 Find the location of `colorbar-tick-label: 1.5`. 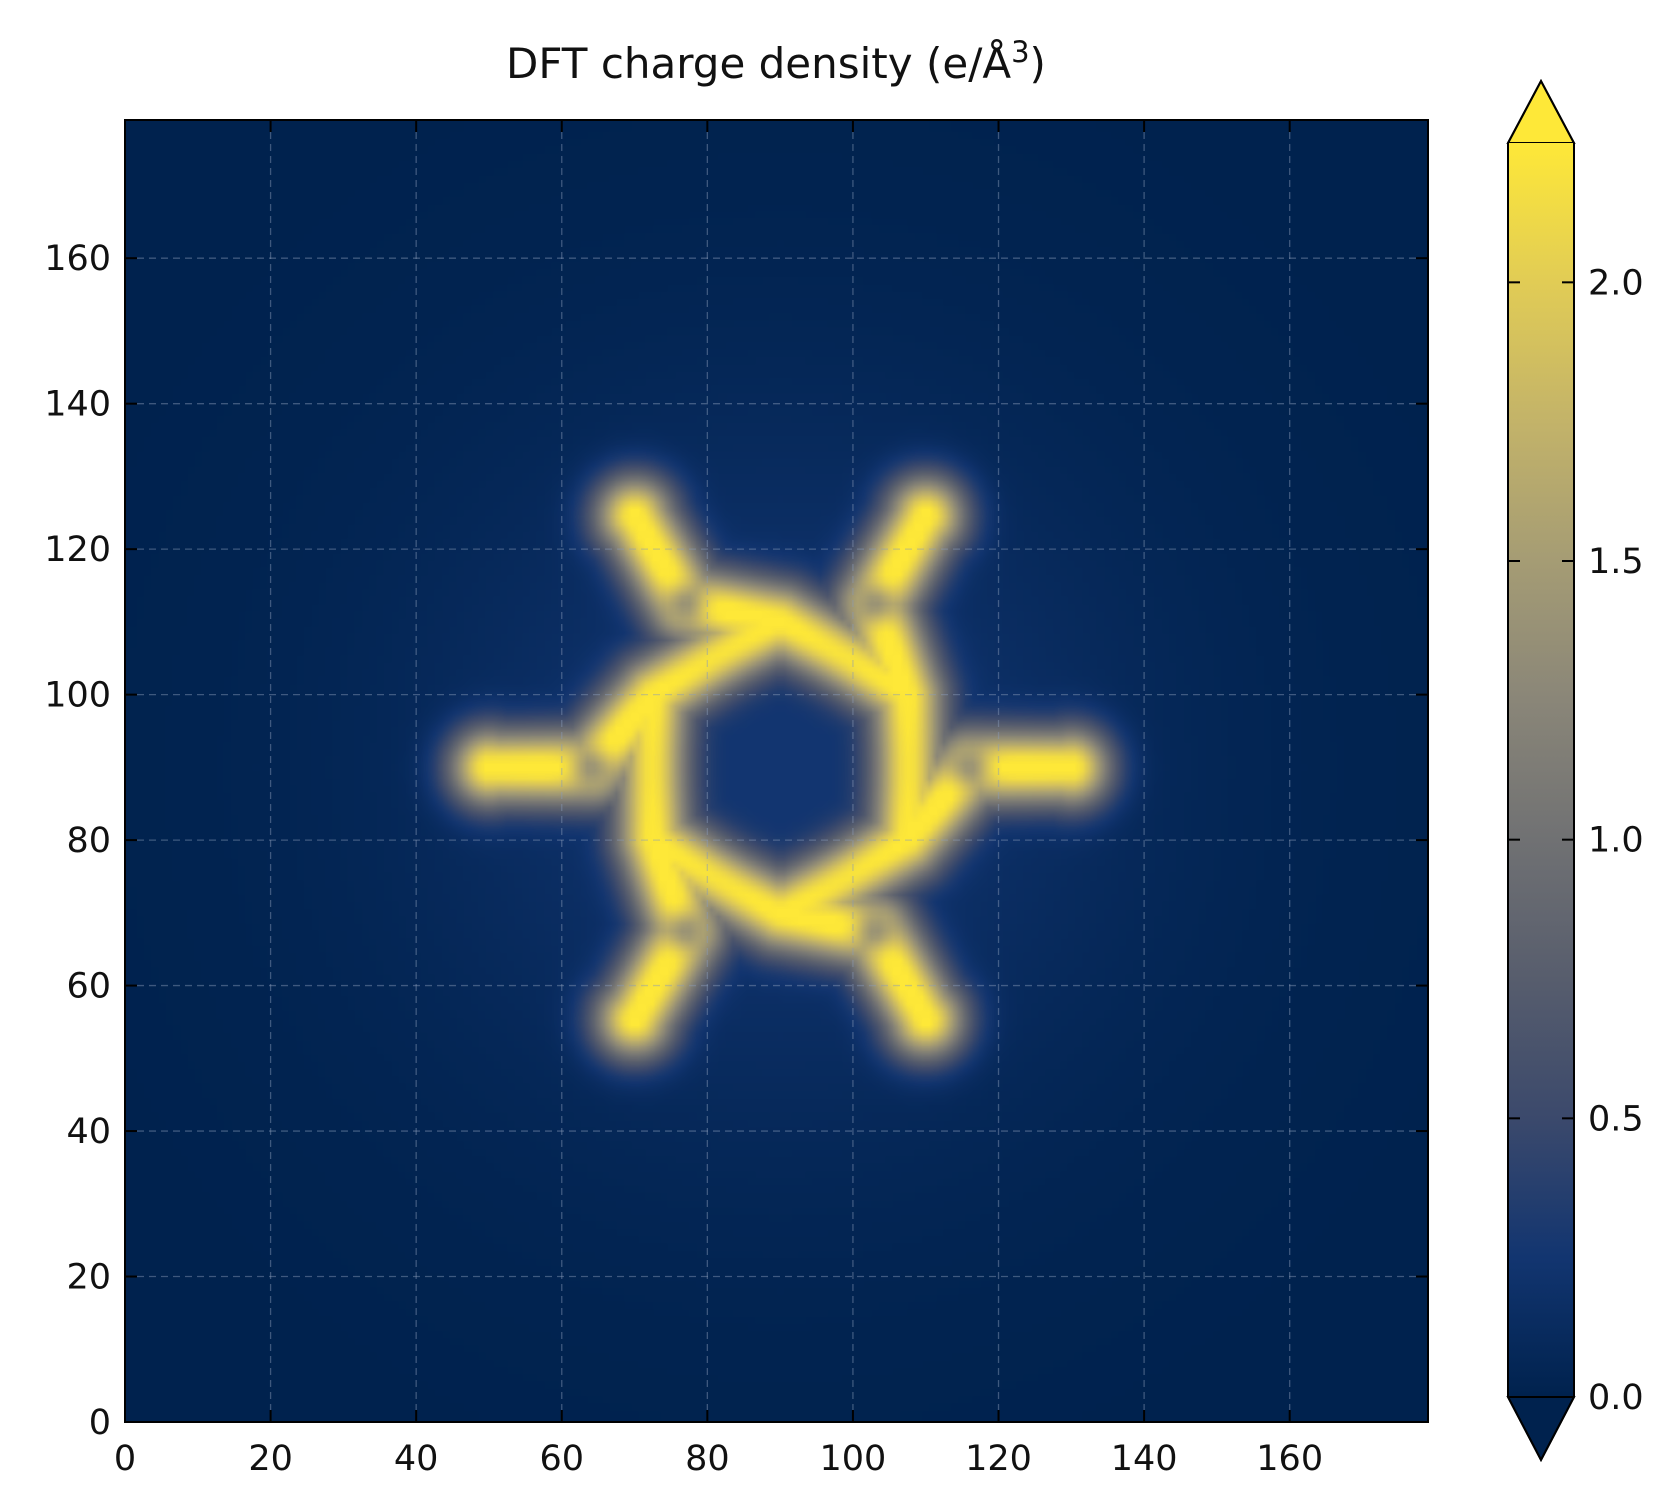

colorbar-tick-label: 1.5 is located at coordinates (1616, 562).